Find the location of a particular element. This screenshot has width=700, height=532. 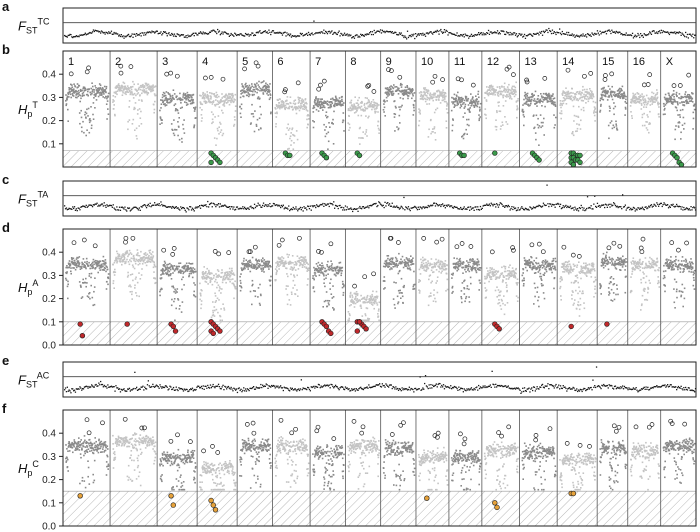

outlier-point is located at coordinates (95, 246).